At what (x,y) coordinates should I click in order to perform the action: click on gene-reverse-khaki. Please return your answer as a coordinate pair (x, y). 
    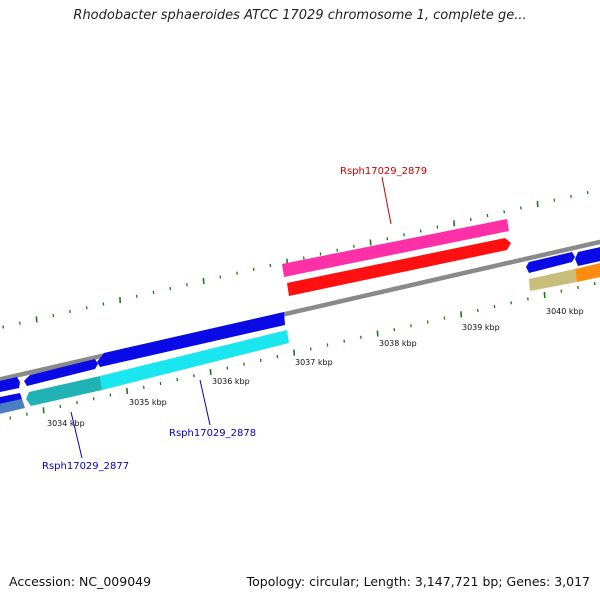
    Looking at the image, I should click on (553, 280).